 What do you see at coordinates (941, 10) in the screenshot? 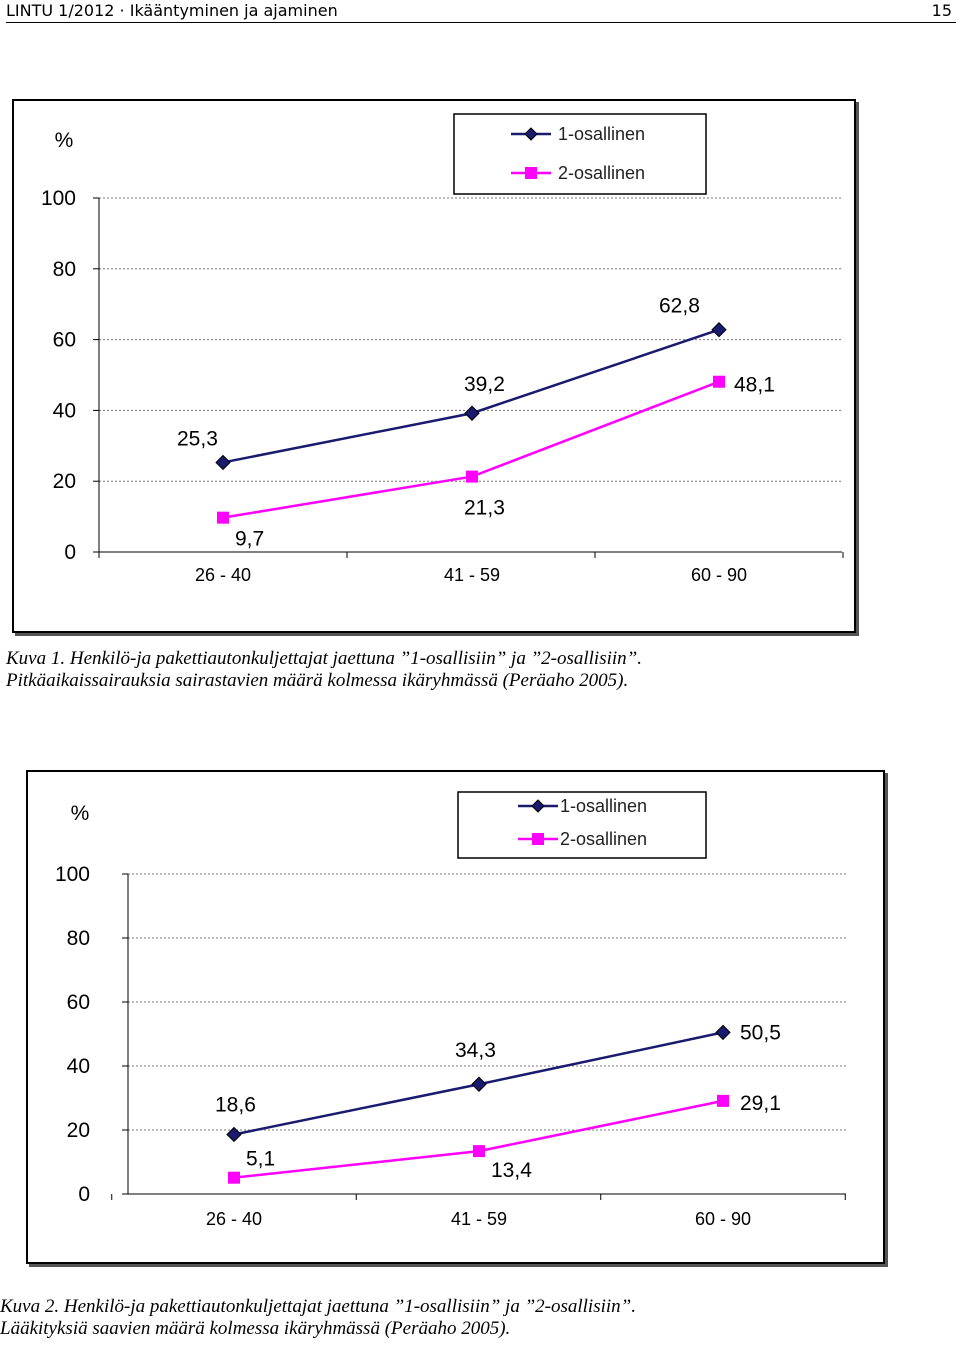
I see `page-number: 15` at bounding box center [941, 10].